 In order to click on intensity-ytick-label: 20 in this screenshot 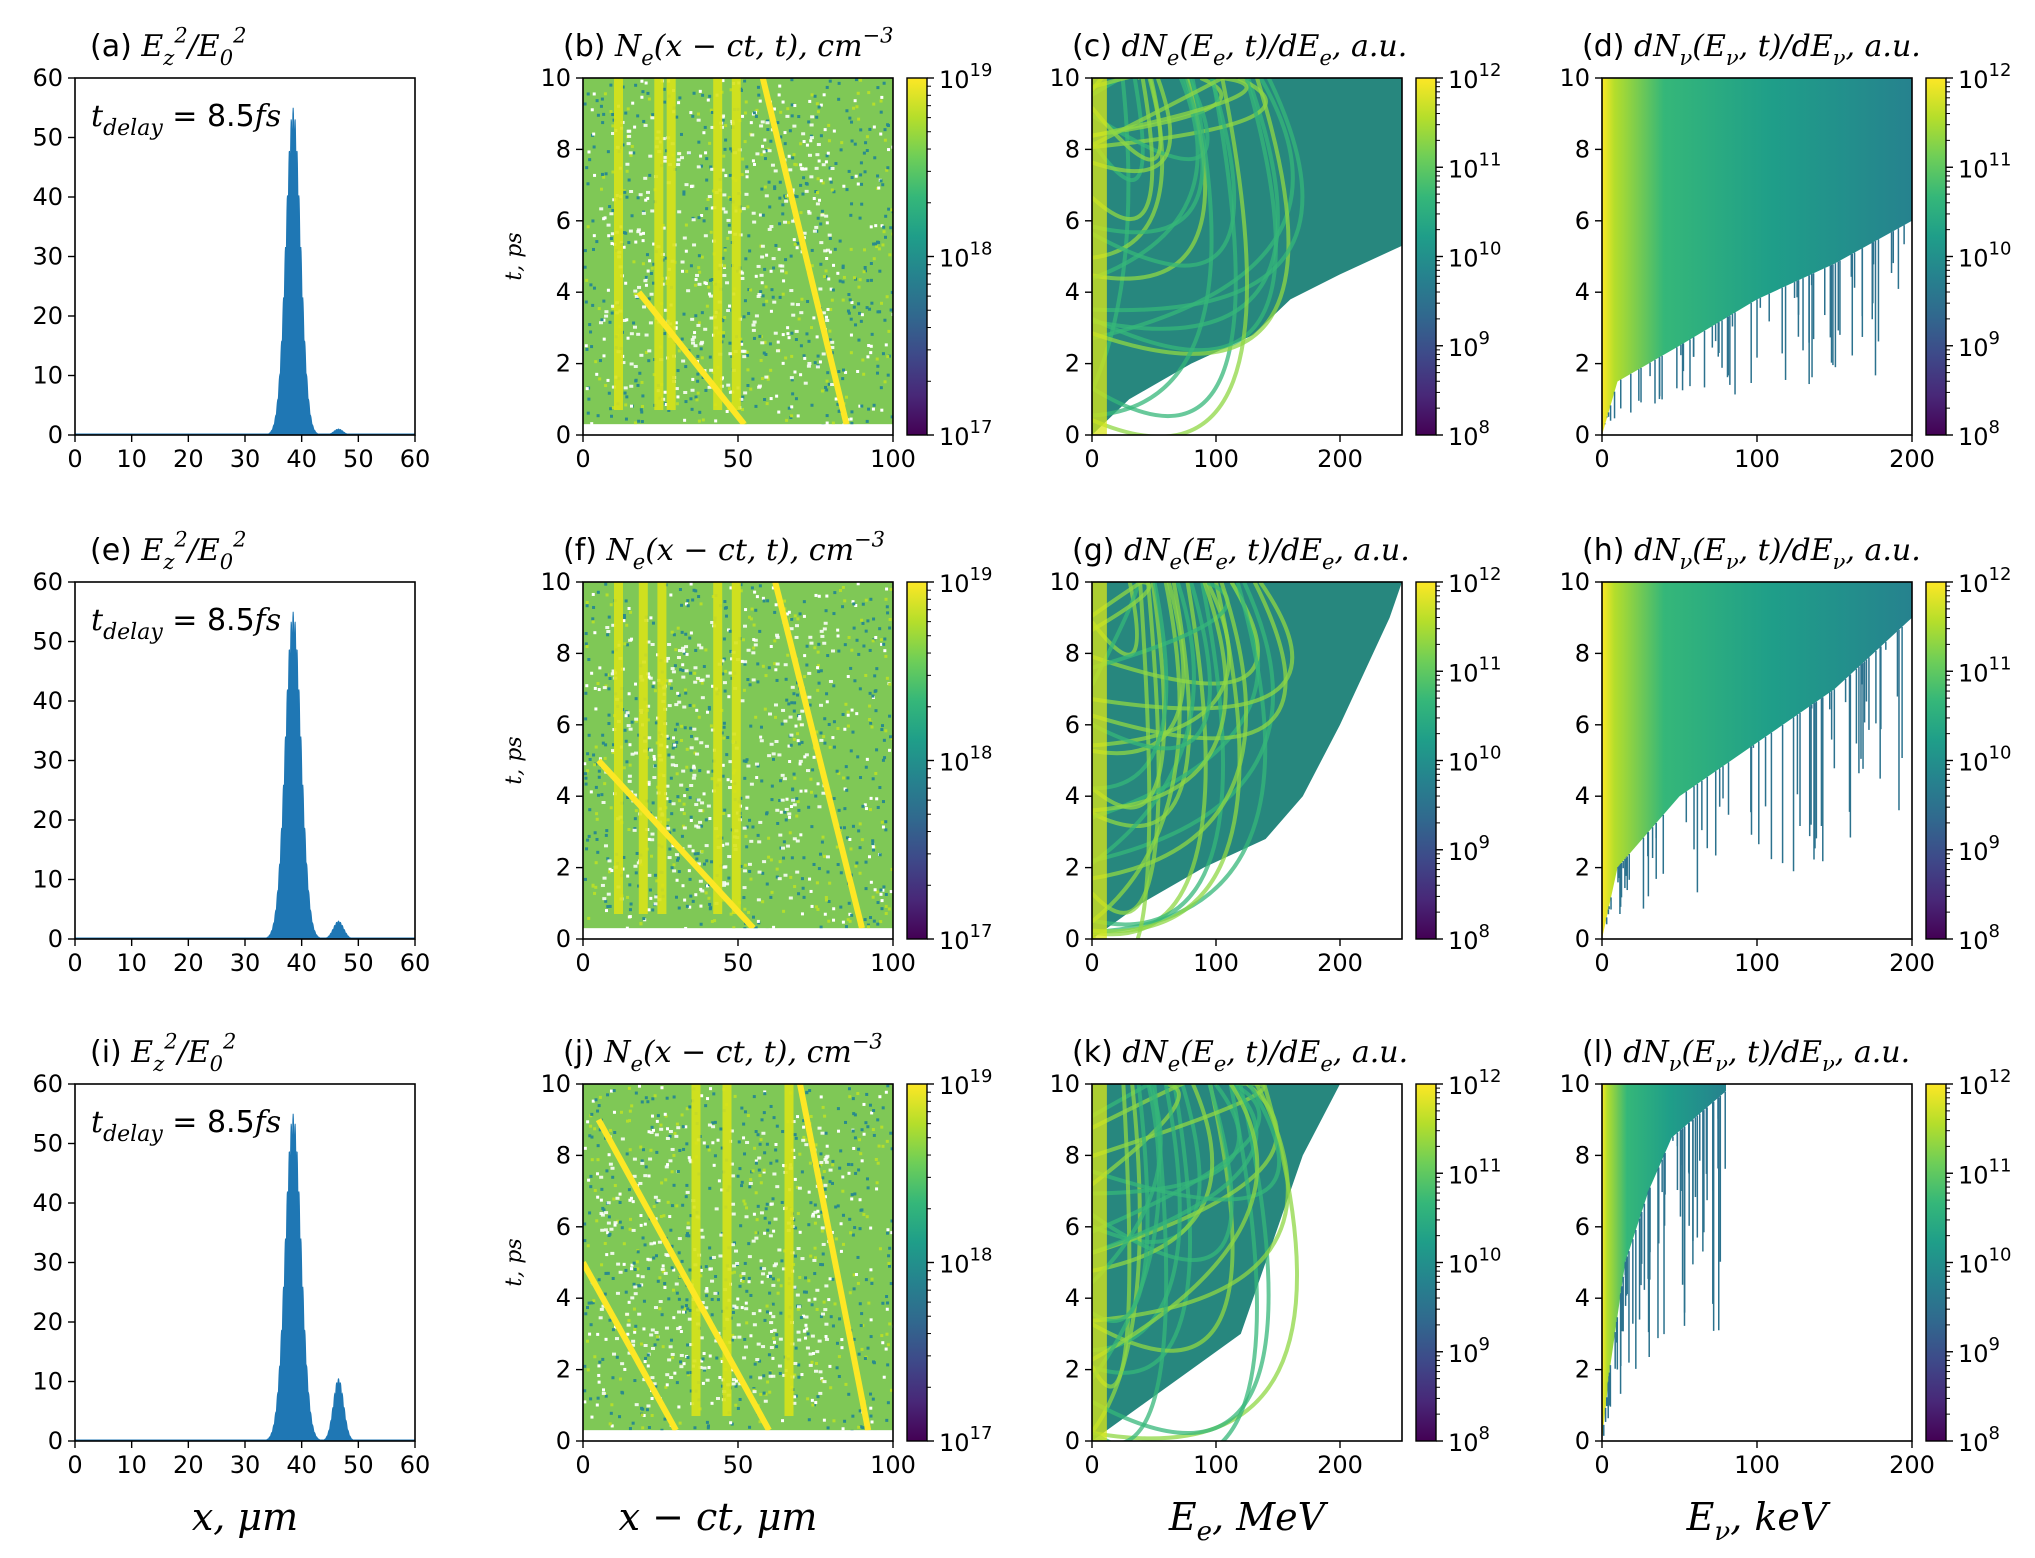, I will do `click(47, 820)`.